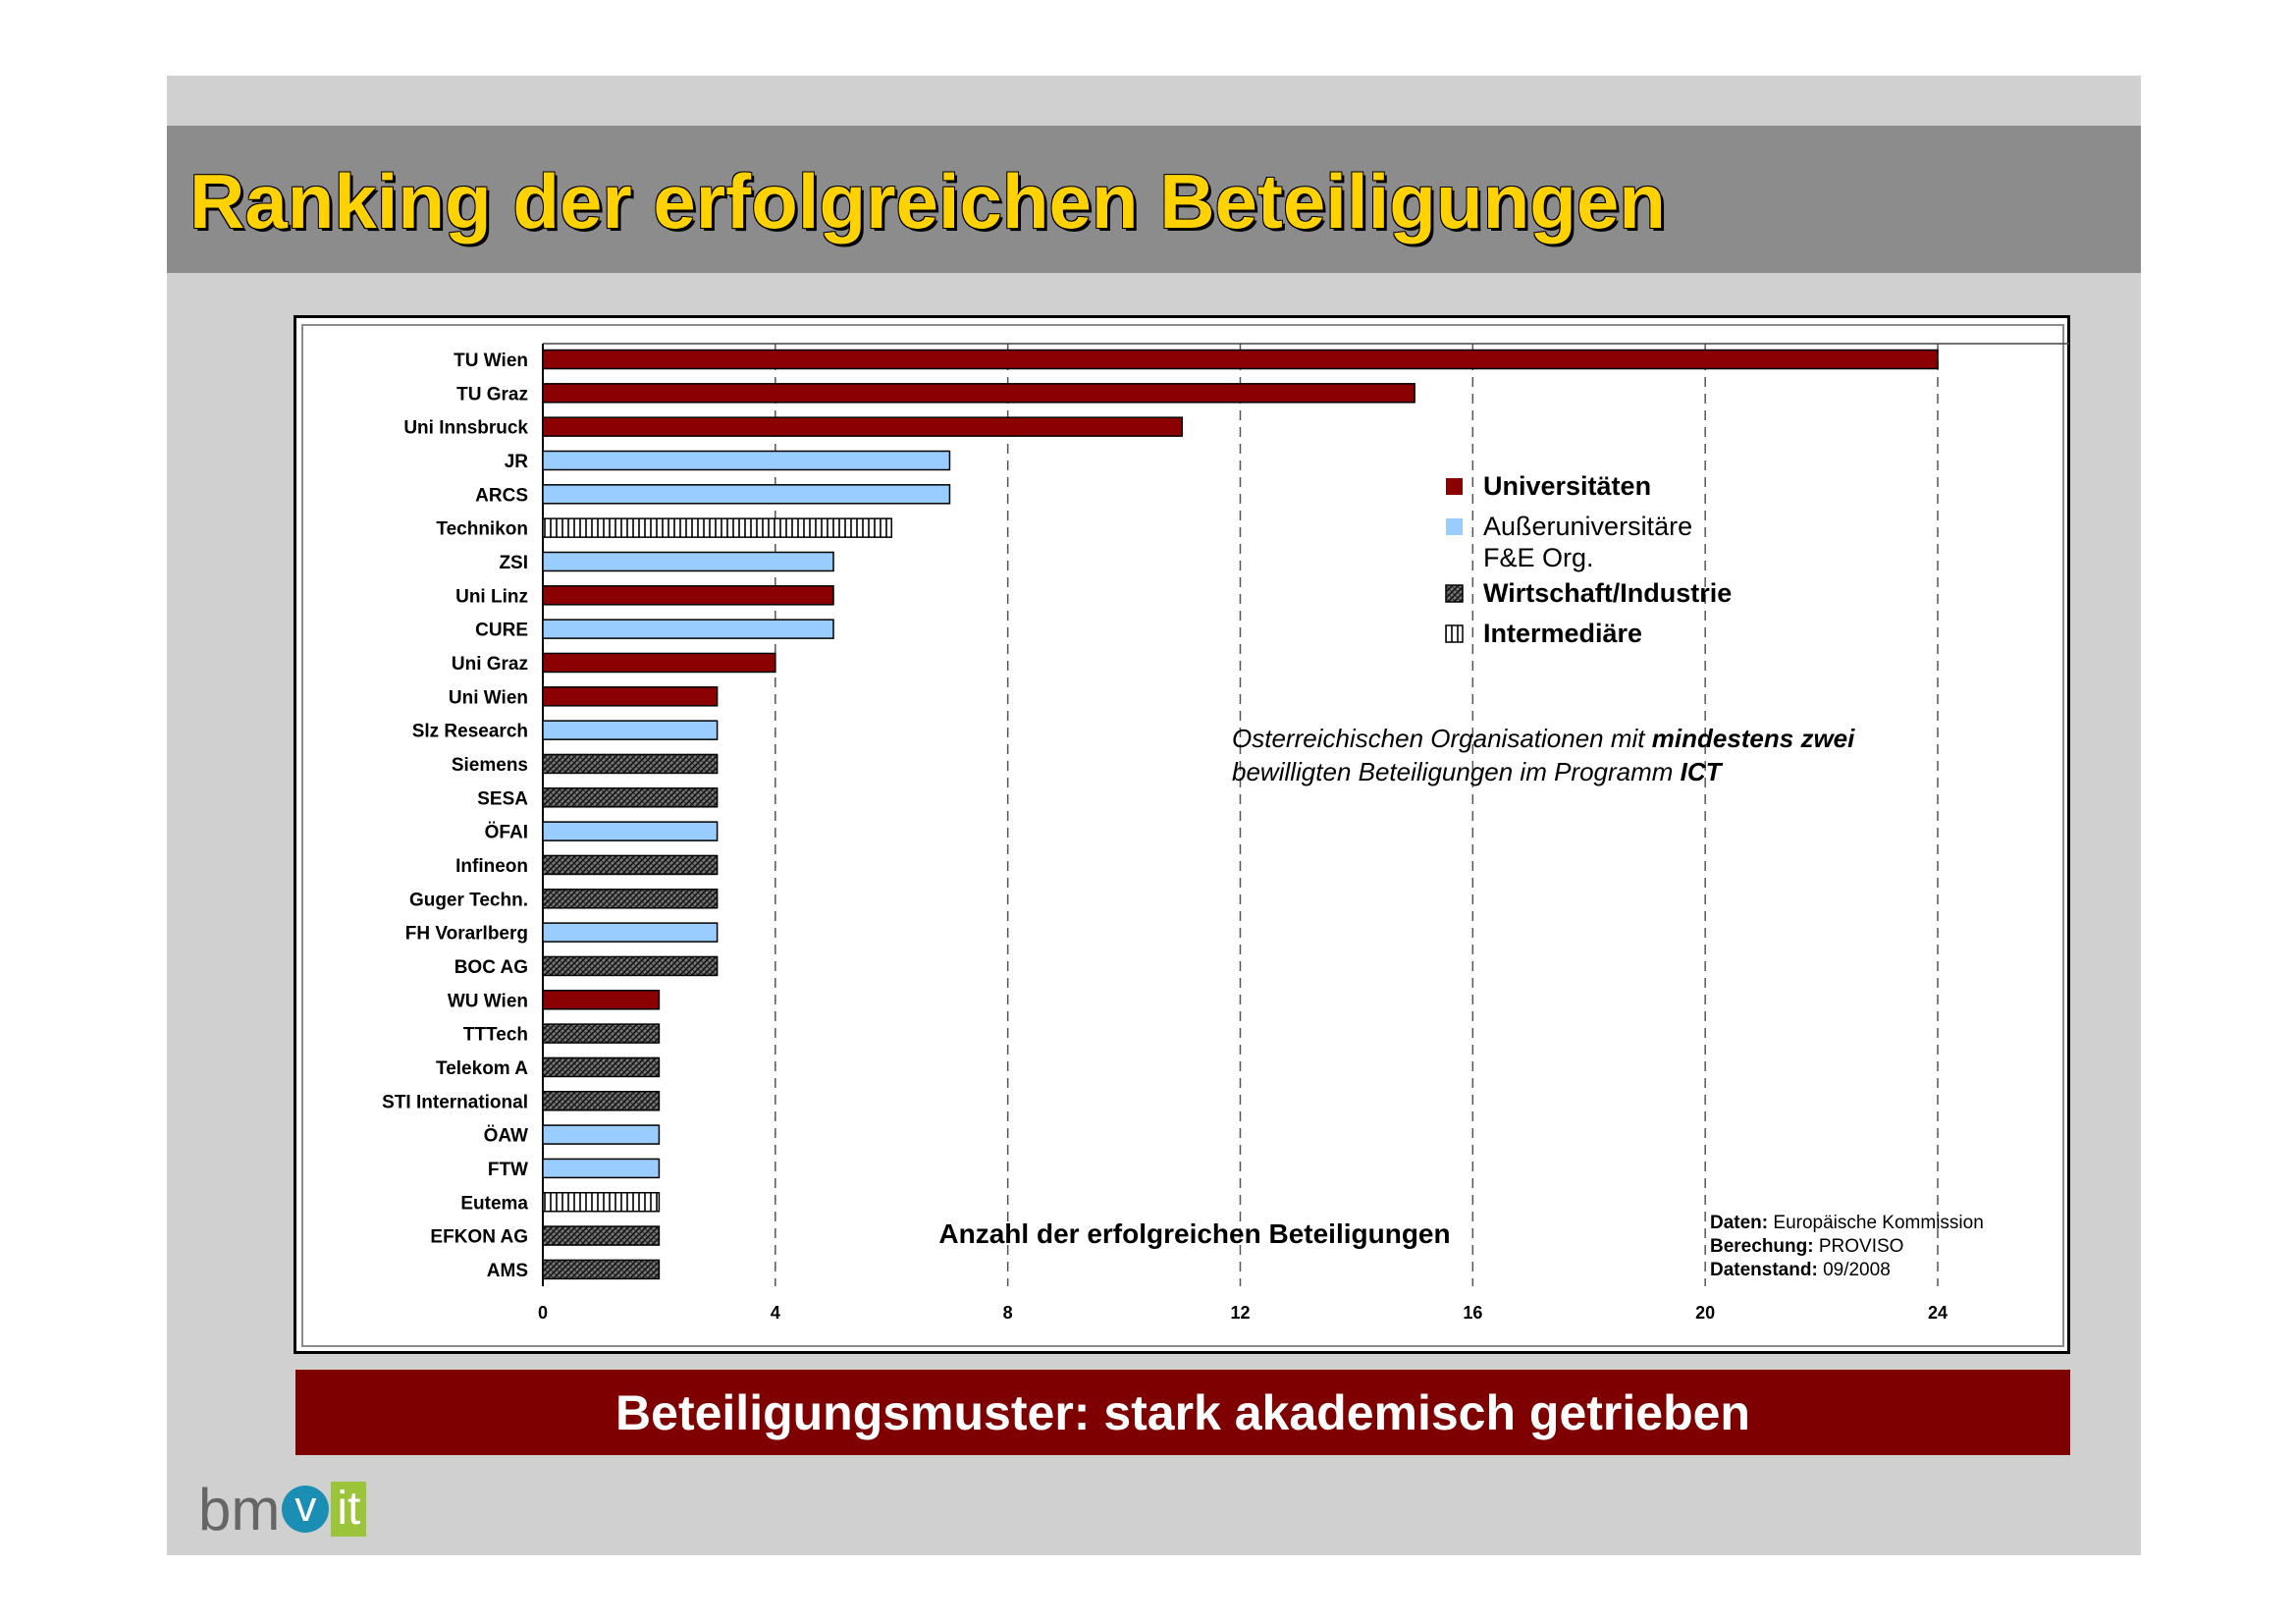 This screenshot has width=2296, height=1623. Describe the element at coordinates (1588, 527) in the screenshot. I see `legend-label: Außeruniversitäre` at that location.